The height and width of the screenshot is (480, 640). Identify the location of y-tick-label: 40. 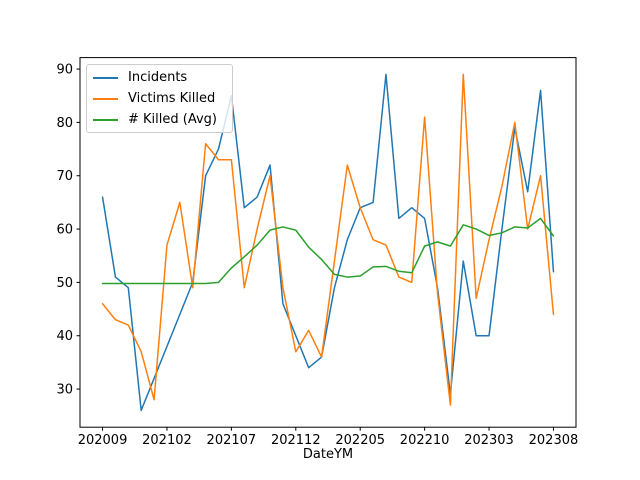
(64, 336).